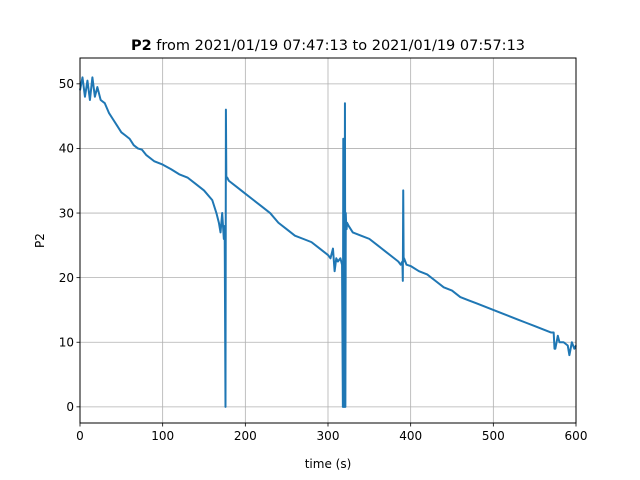 Image resolution: width=640 pixels, height=480 pixels. Describe the element at coordinates (66, 149) in the screenshot. I see `y-tick-label: 40` at that location.